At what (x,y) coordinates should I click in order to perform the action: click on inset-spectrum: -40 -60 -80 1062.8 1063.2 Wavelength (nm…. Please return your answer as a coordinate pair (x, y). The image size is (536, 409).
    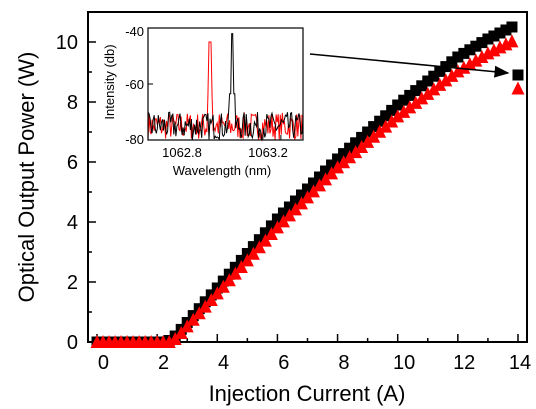
    Looking at the image, I should click on (203, 101).